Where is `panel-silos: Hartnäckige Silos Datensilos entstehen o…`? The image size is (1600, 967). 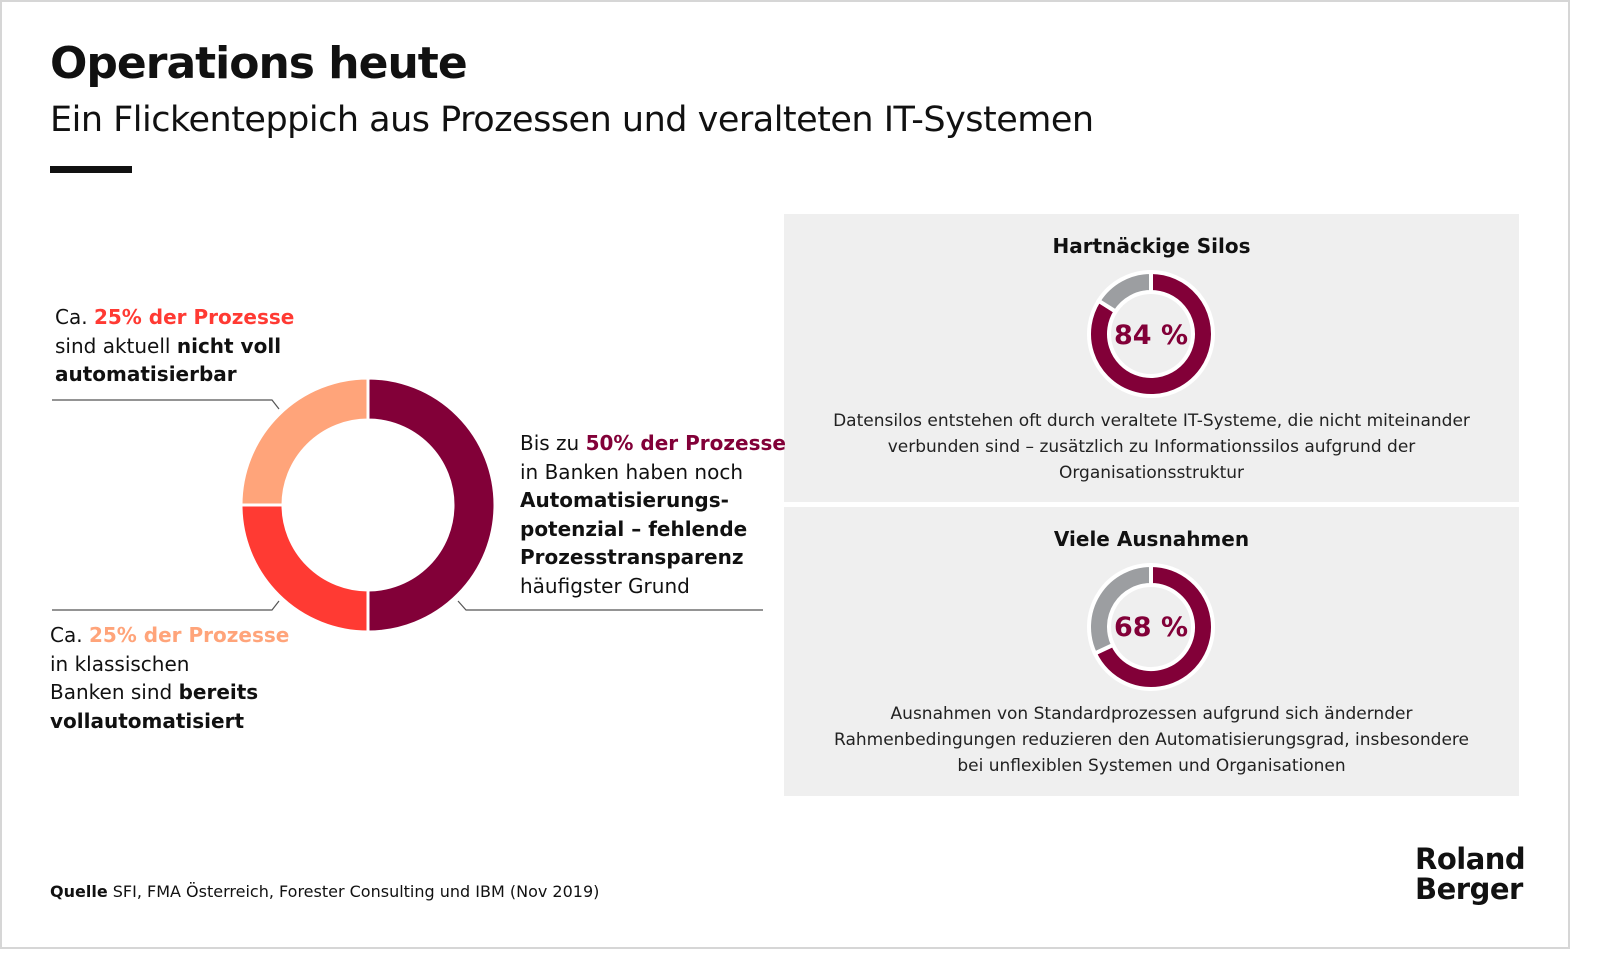
panel-silos: Hartnäckige Silos Datensilos entstehen o… is located at coordinates (1151, 358).